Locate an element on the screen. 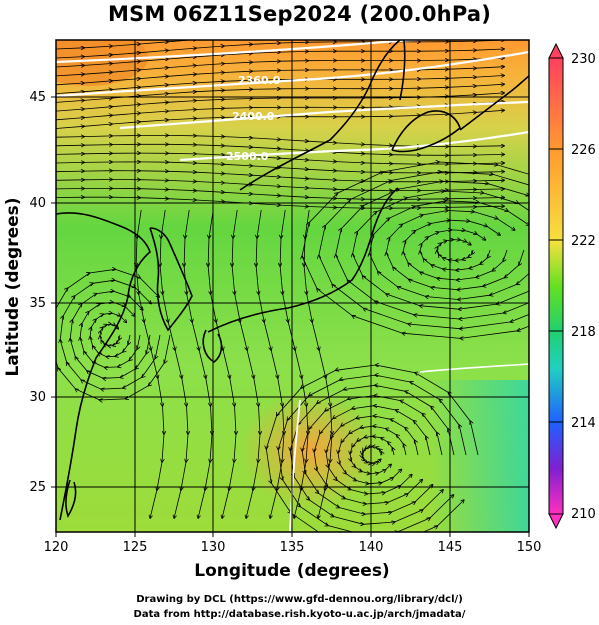 This screenshot has width=599, height=625. coast-kyushu is located at coordinates (212, 346).